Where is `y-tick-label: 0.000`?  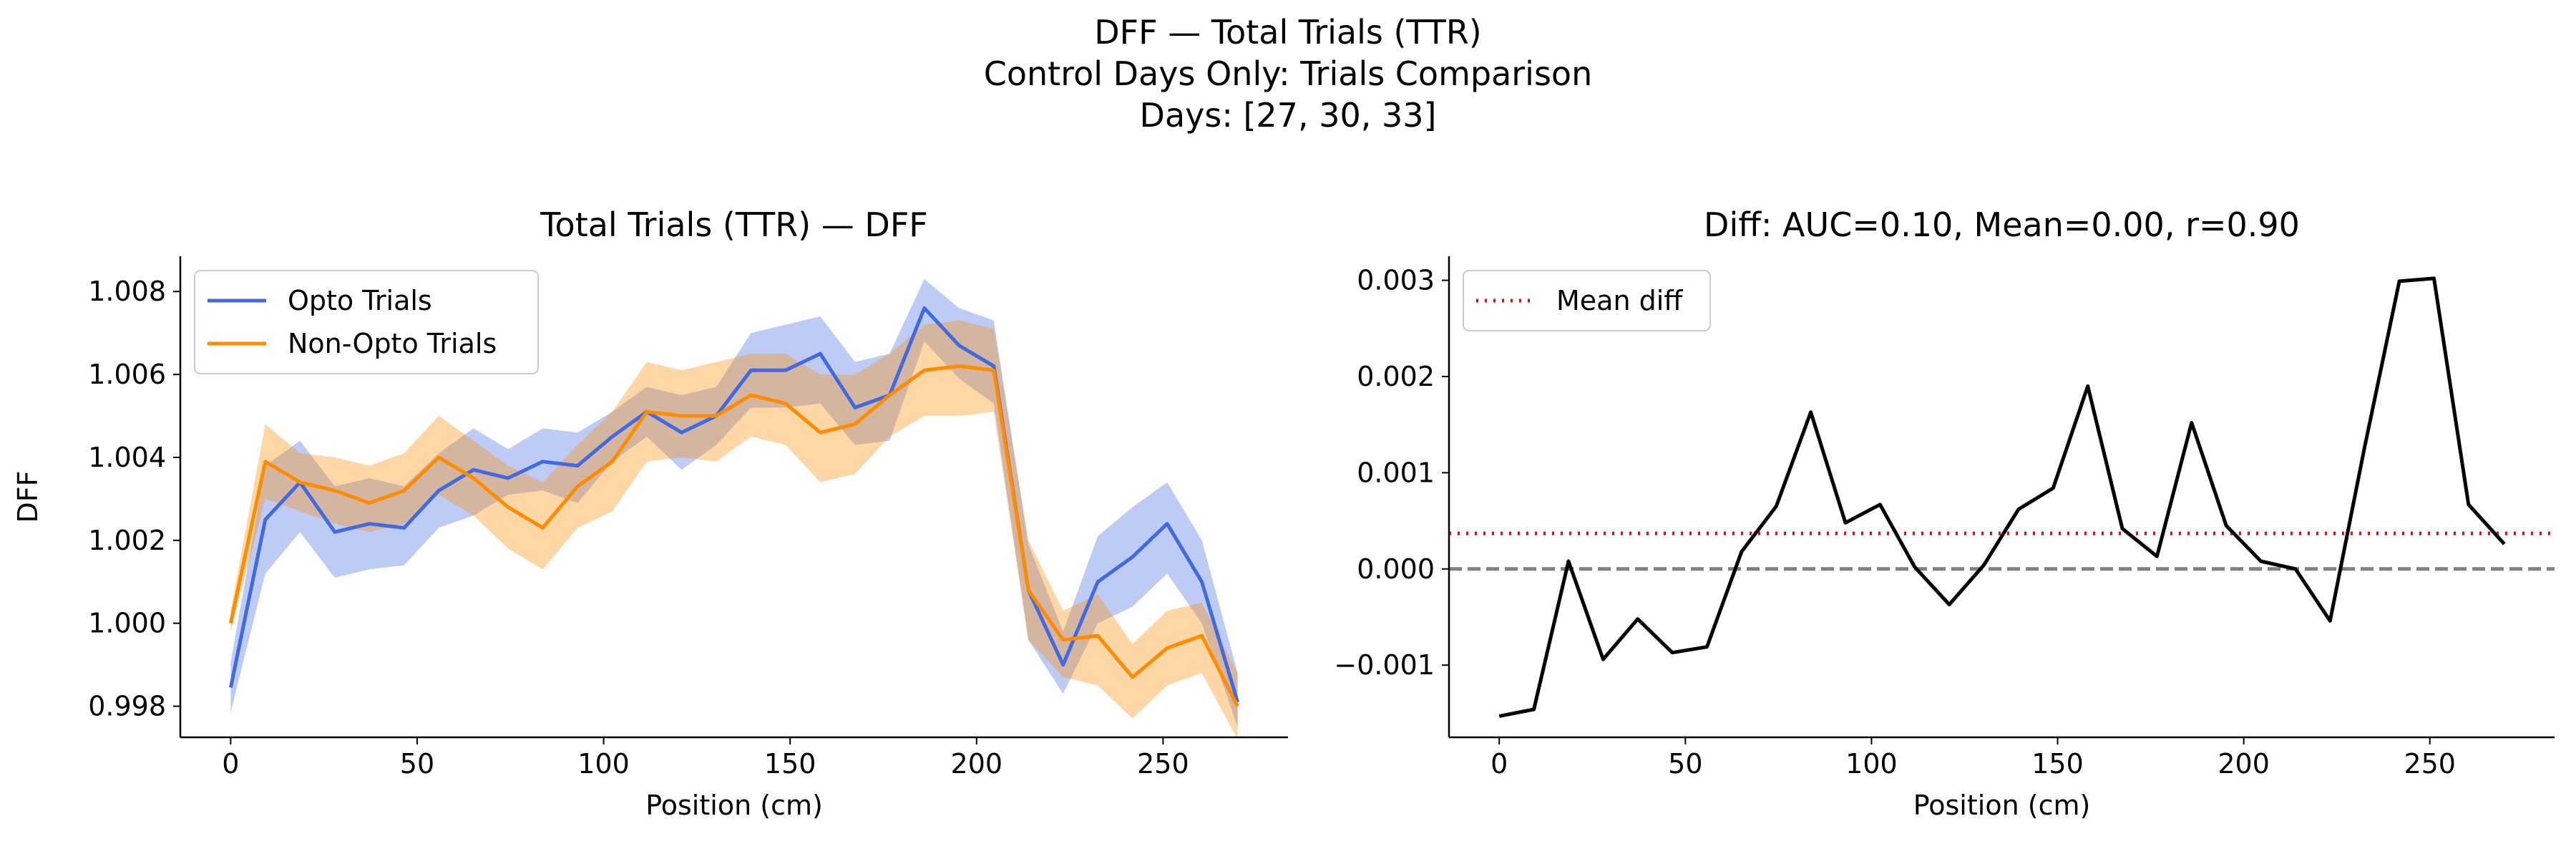
y-tick-label: 0.000 is located at coordinates (1396, 569).